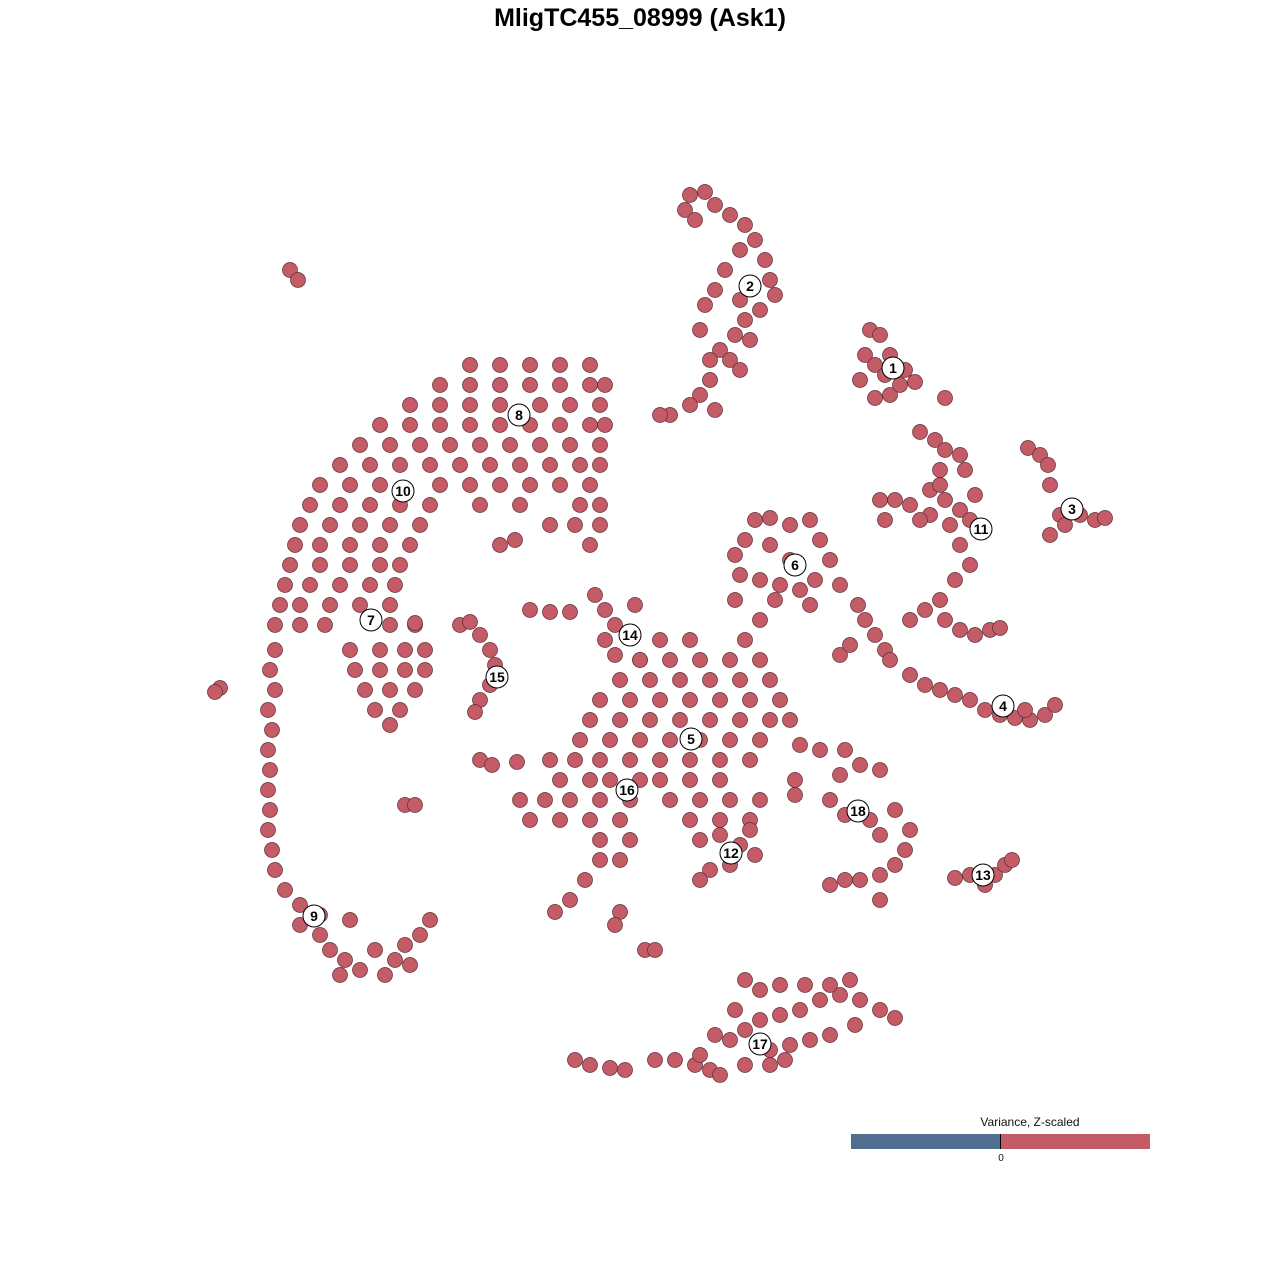 This screenshot has height=1280, width=1280. What do you see at coordinates (497, 677) in the screenshot?
I see `cluster-label-text: 15` at bounding box center [497, 677].